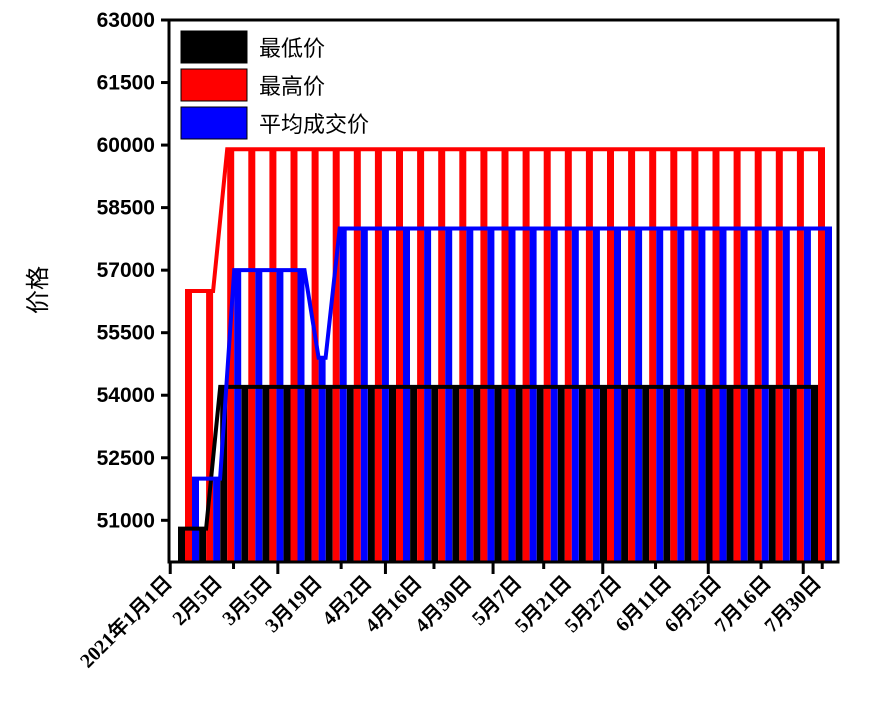 The height and width of the screenshot is (721, 874). Describe the element at coordinates (38, 290) in the screenshot. I see `y-axis-label: 价格` at that location.